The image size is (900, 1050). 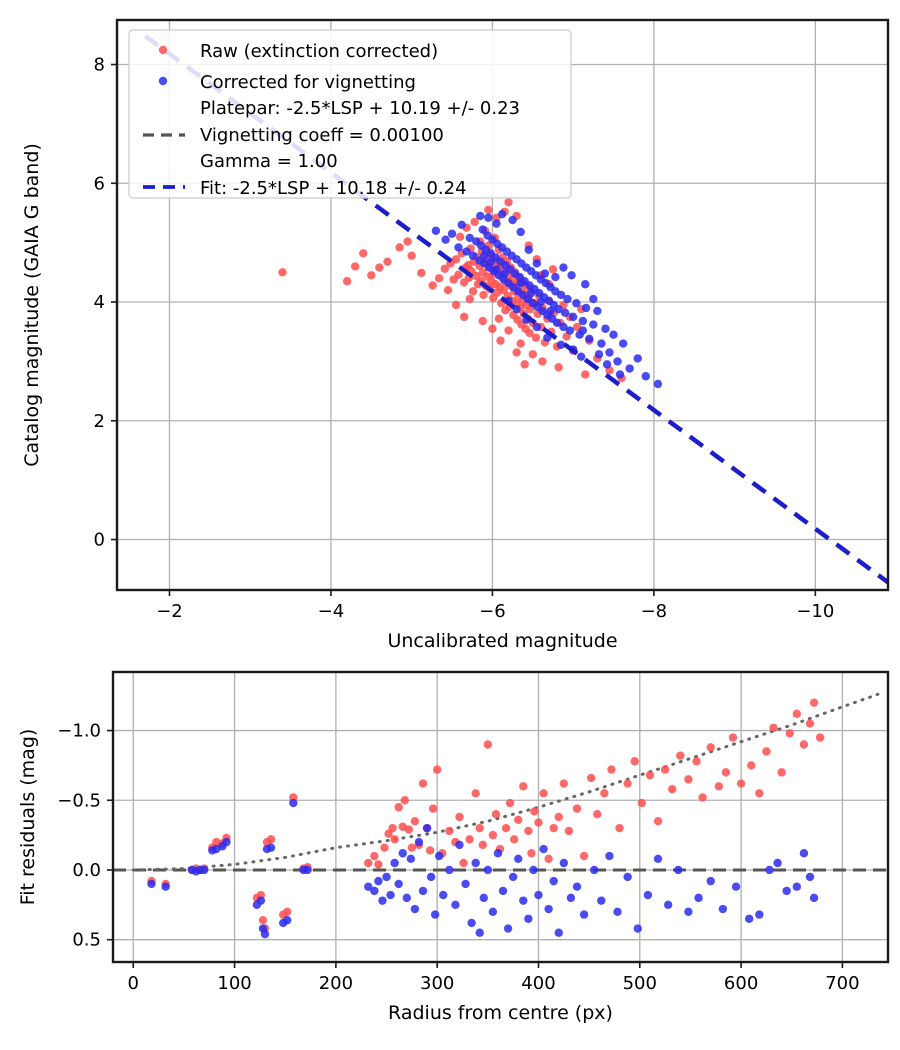 What do you see at coordinates (640, 983) in the screenshot?
I see `x-tick-label: 500` at bounding box center [640, 983].